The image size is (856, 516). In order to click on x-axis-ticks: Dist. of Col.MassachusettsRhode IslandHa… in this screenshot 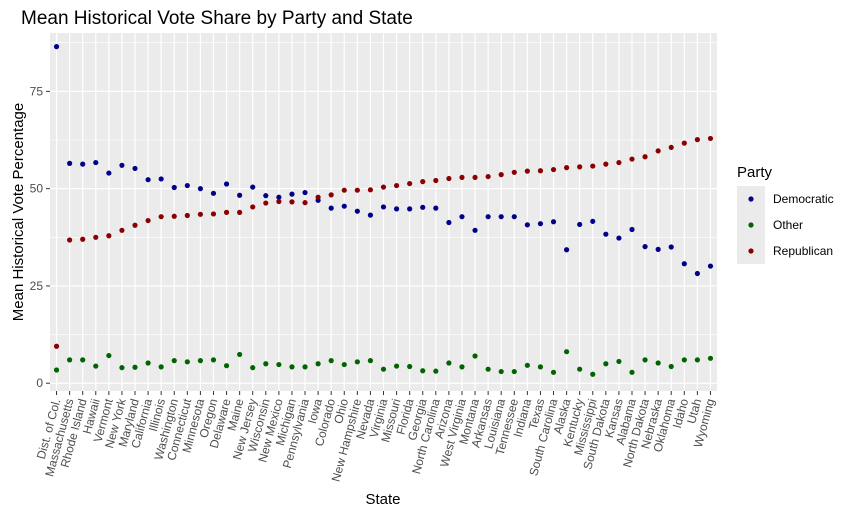, I will do `click(375, 437)`.